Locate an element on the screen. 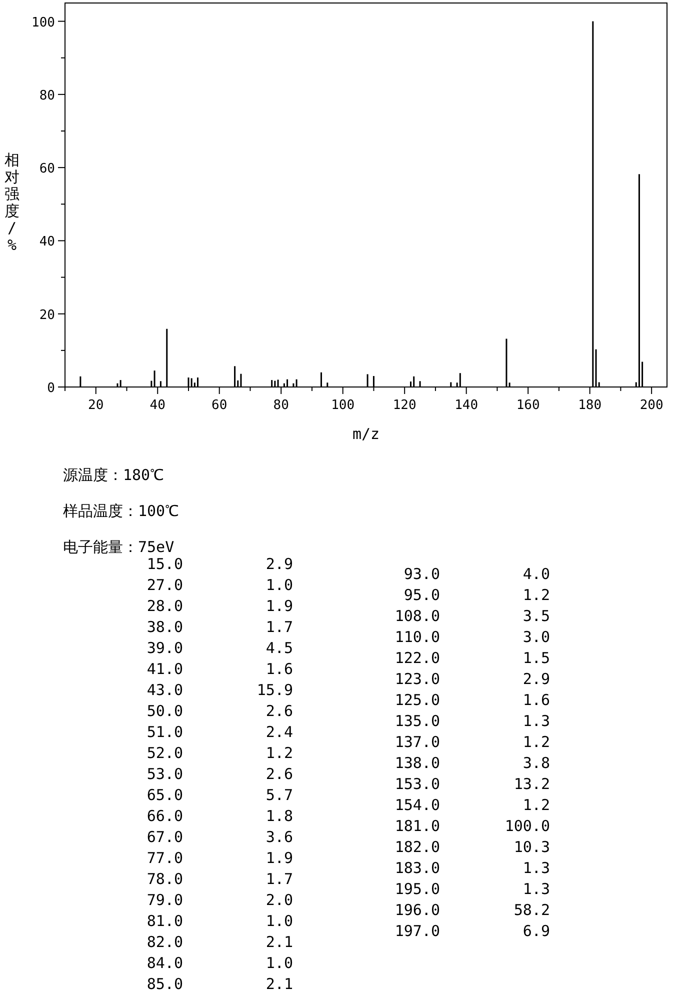 The width and height of the screenshot is (680, 992). text: 65.0 is located at coordinates (164, 795).